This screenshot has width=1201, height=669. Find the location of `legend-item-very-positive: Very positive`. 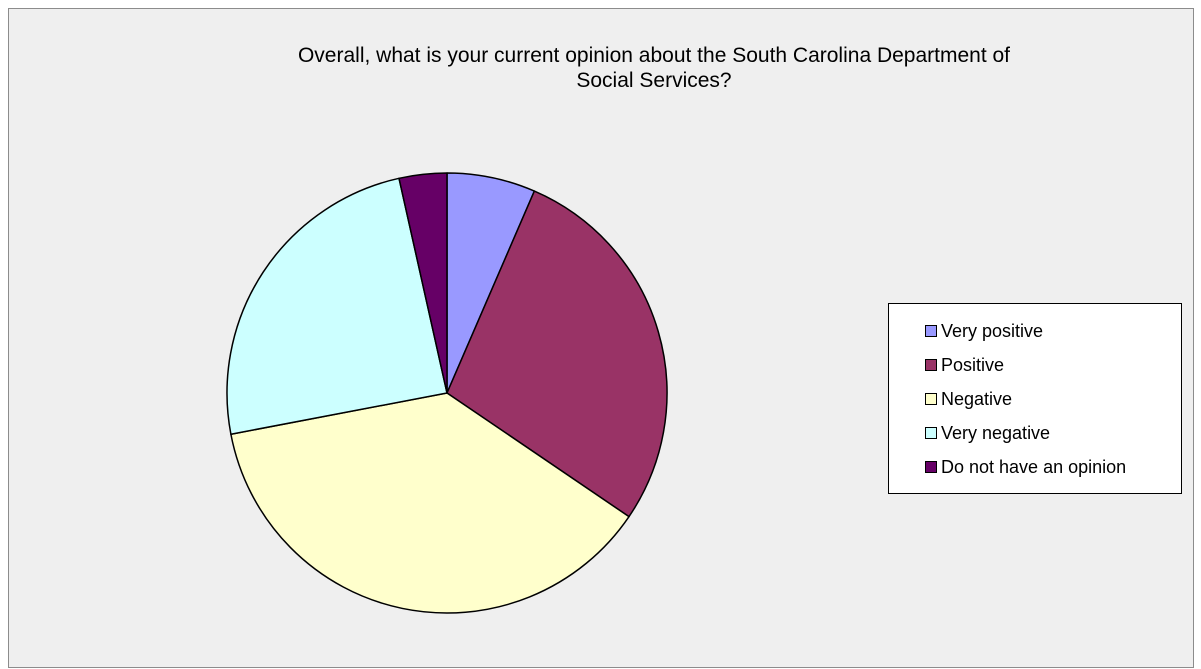

legend-item-very-positive: Very positive is located at coordinates (1035, 331).